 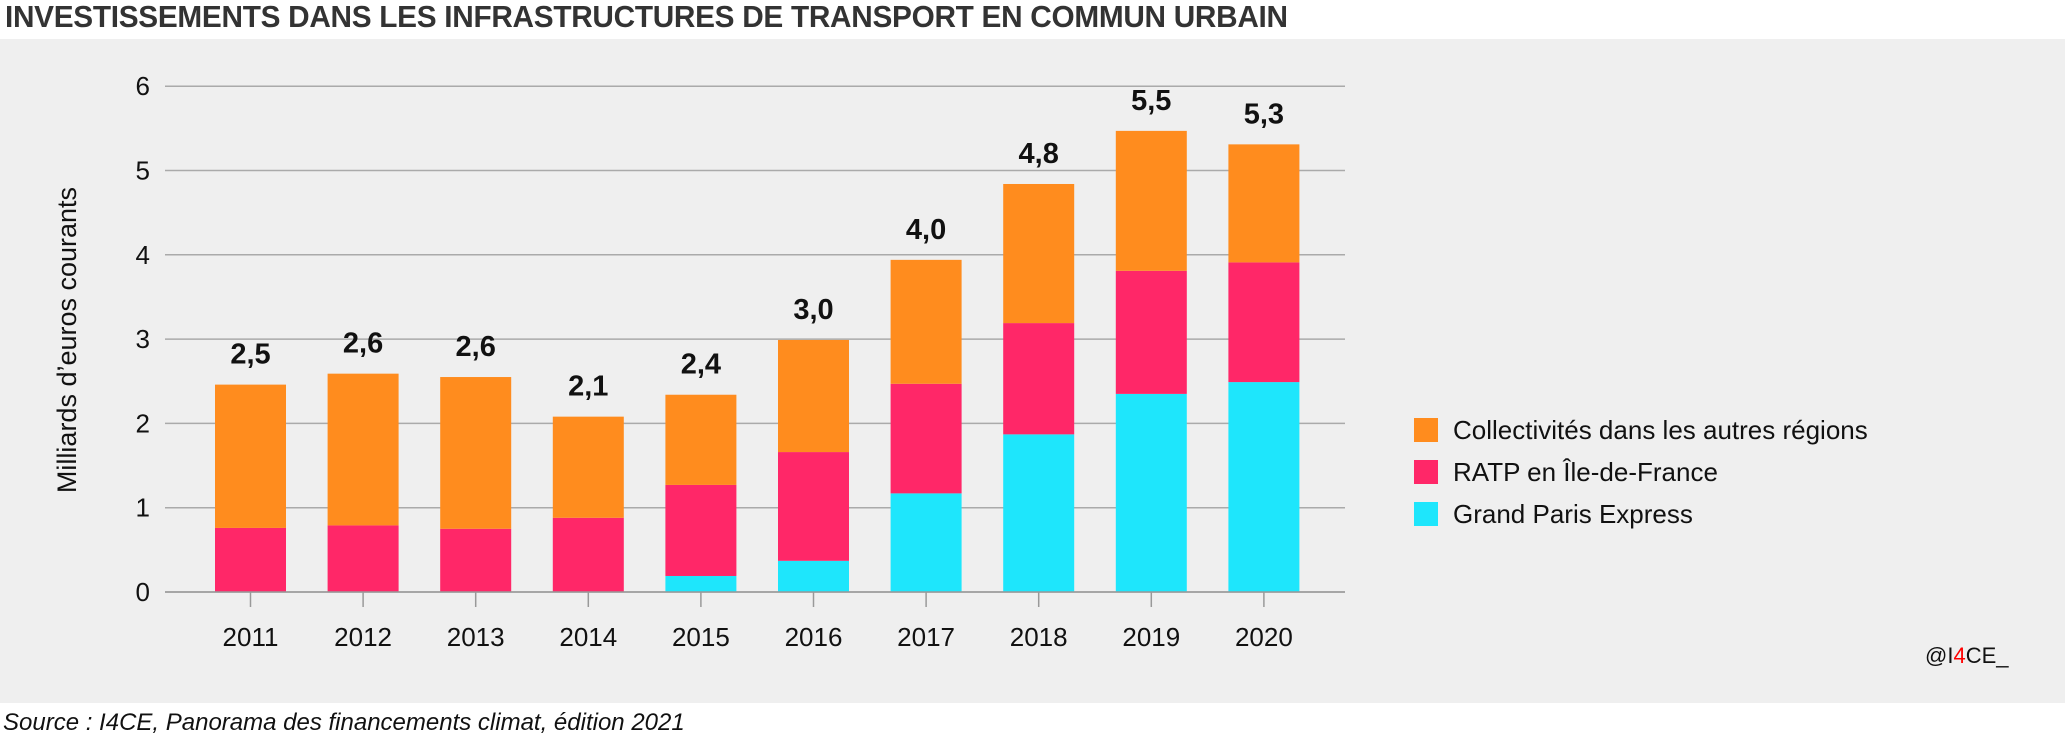 I want to click on x-tick-label: 2011, so click(x=251, y=637).